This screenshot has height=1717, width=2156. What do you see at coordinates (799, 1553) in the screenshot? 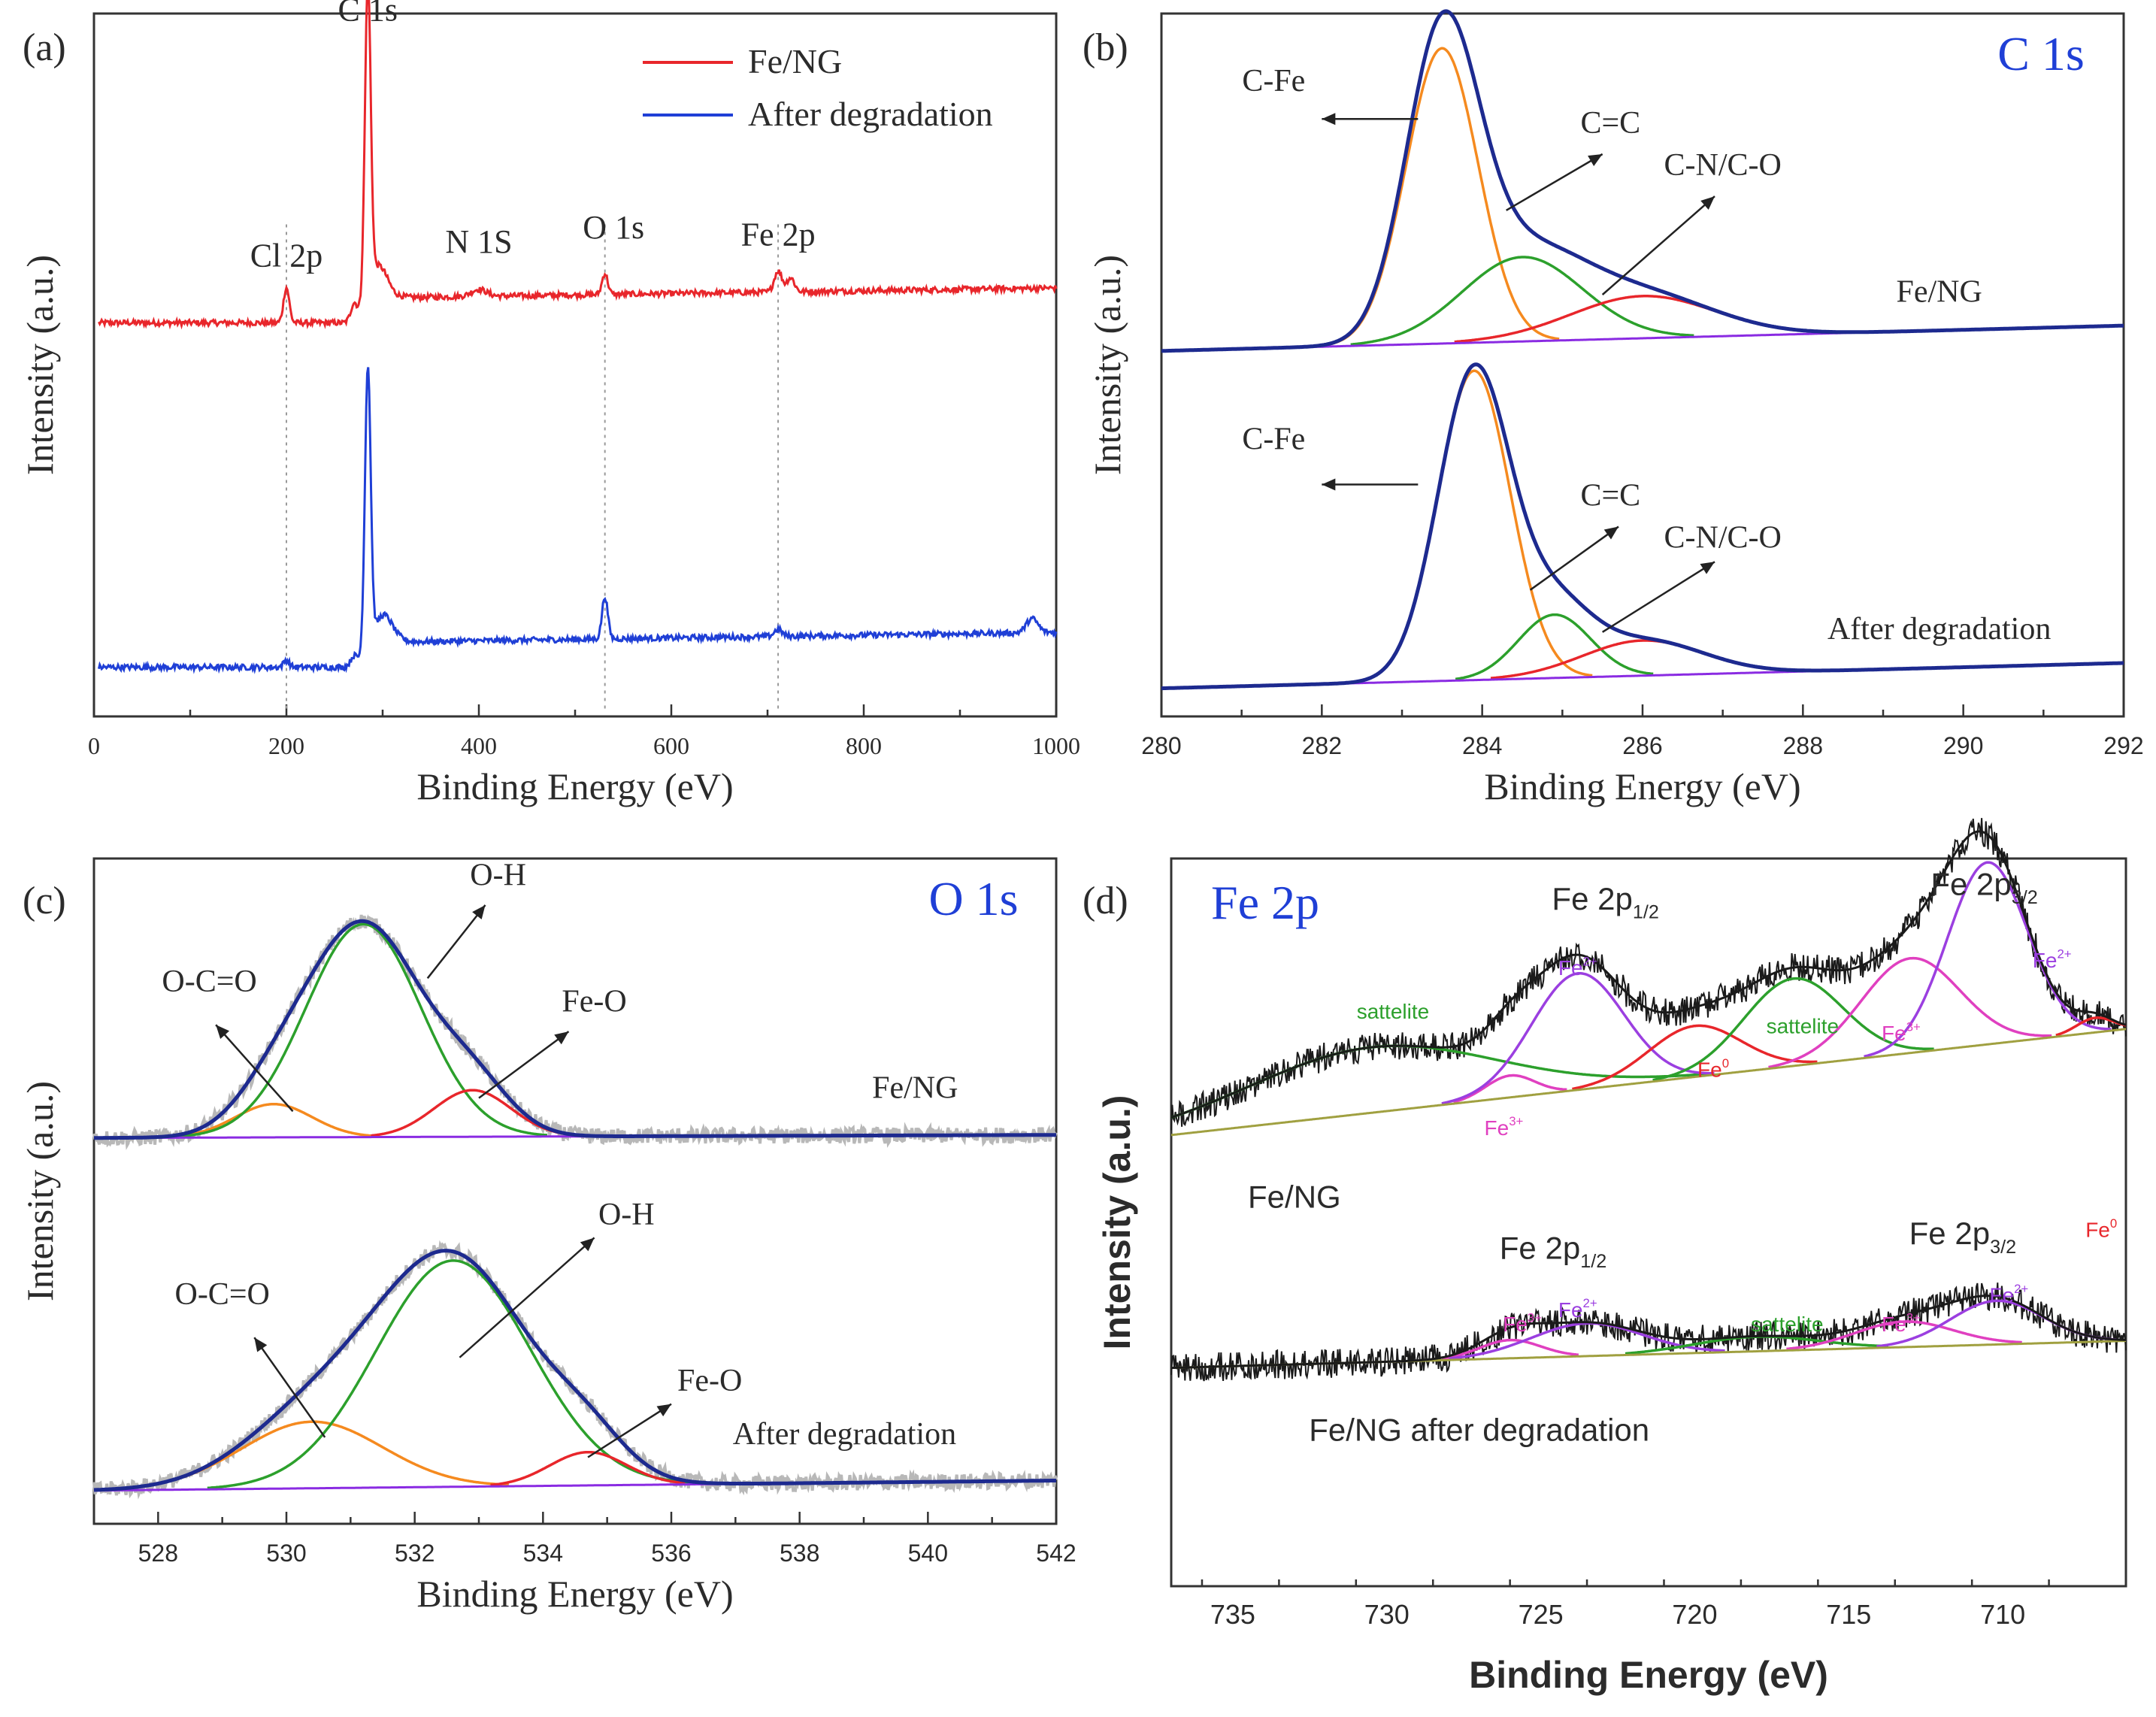
I see `x-tick-label: 538` at bounding box center [799, 1553].